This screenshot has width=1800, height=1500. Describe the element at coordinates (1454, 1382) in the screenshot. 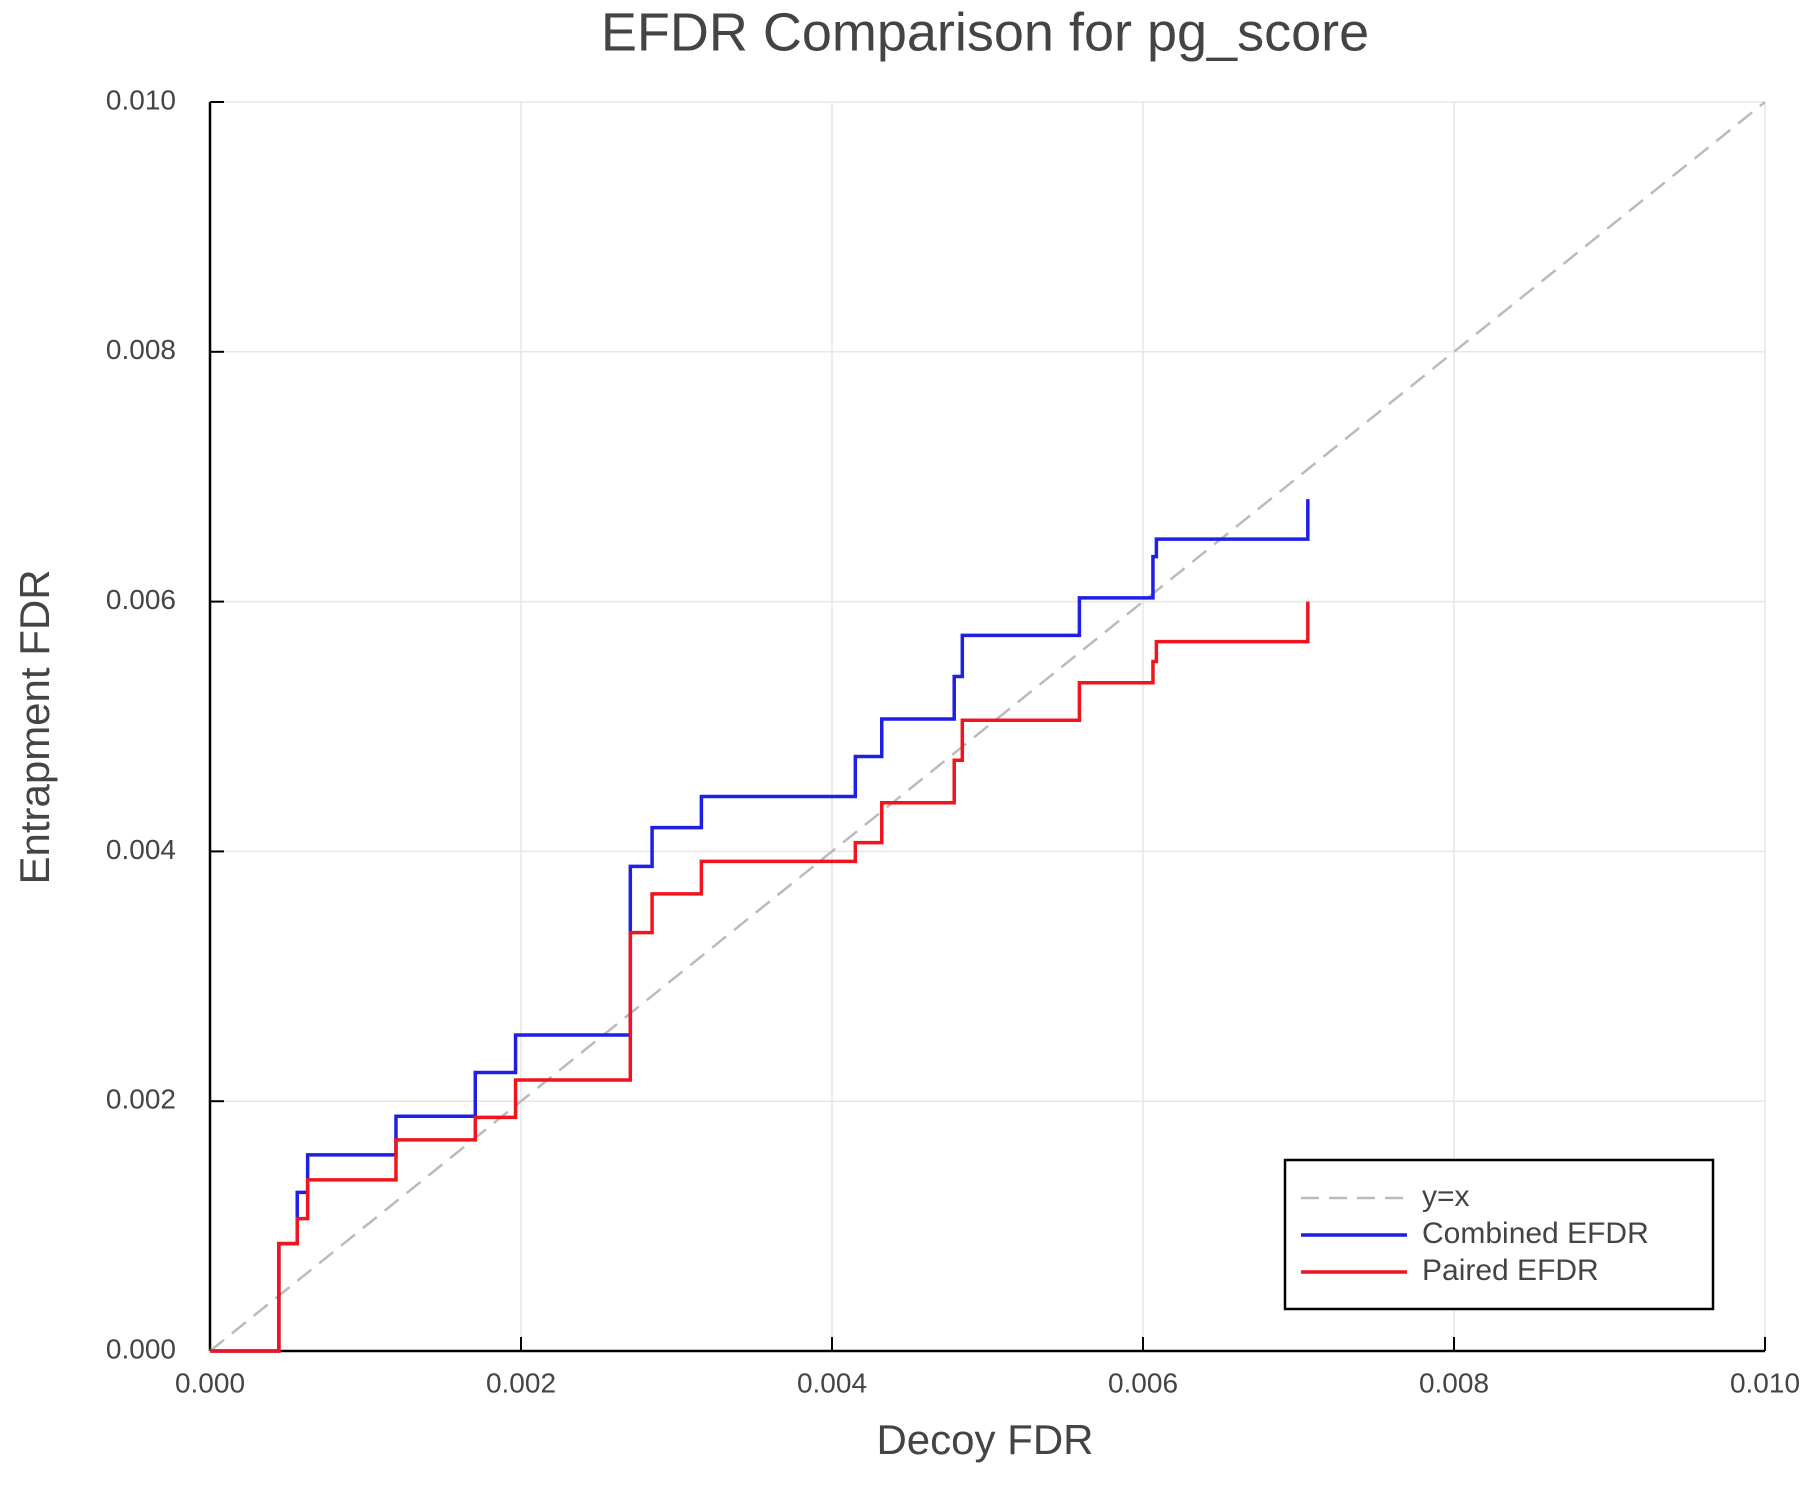

I see `x-tick-label: 0.008` at that location.